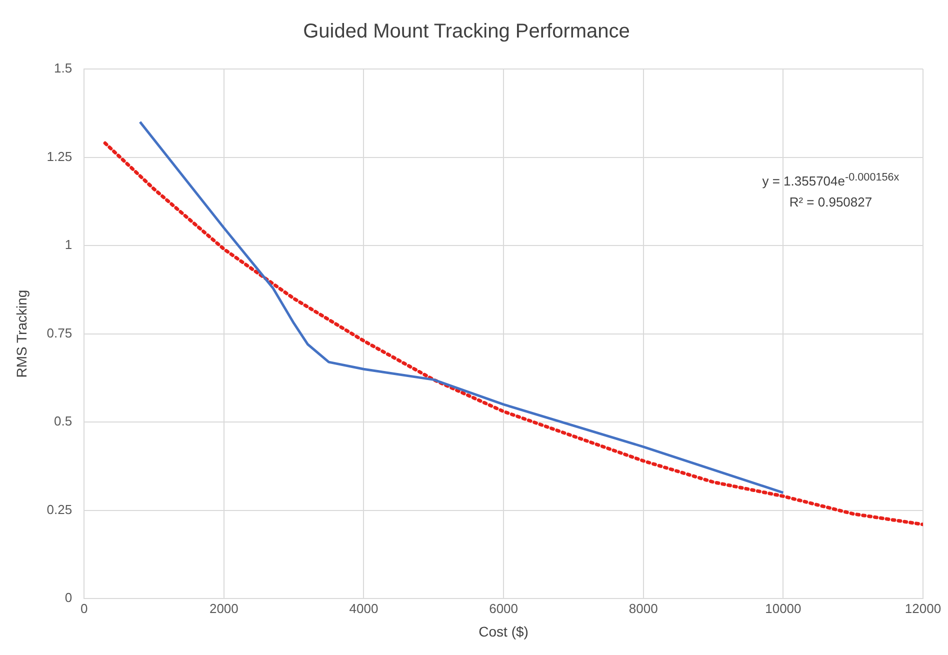 This screenshot has height=655, width=948. I want to click on y-tick-label: 1.25, so click(59, 156).